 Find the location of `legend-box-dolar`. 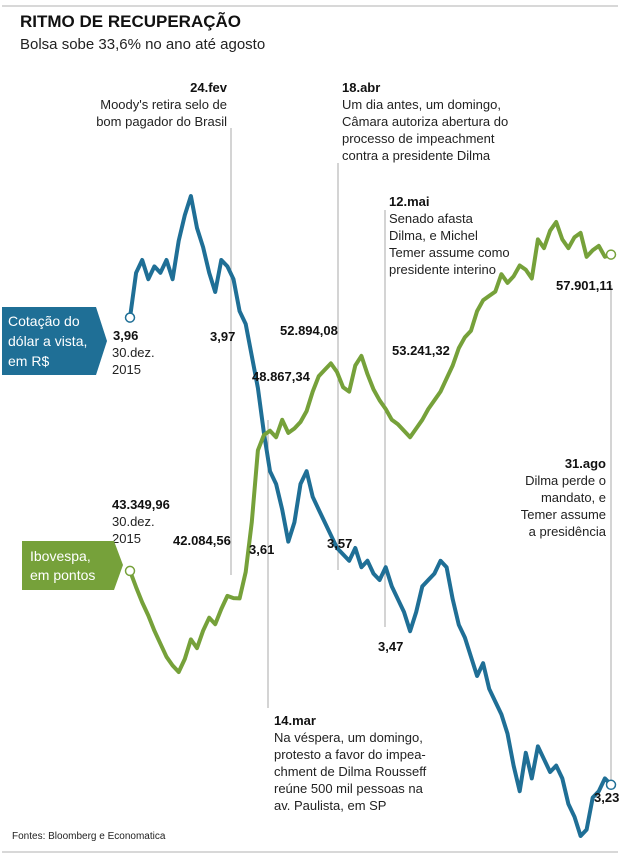

legend-box-dolar is located at coordinates (54, 341).